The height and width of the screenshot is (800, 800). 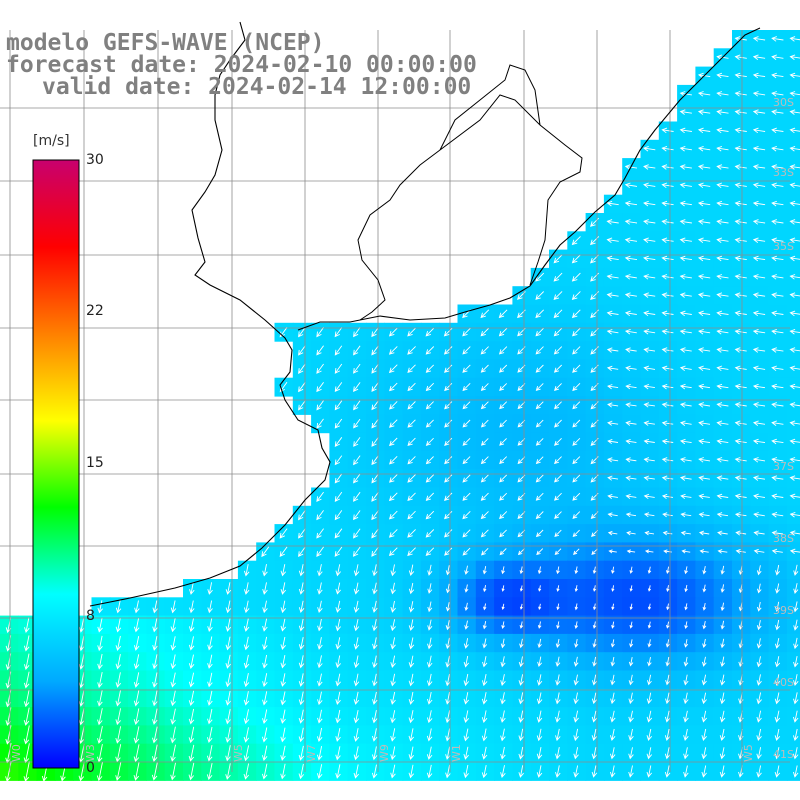 What do you see at coordinates (16, 753) in the screenshot?
I see `lon-label: W0` at bounding box center [16, 753].